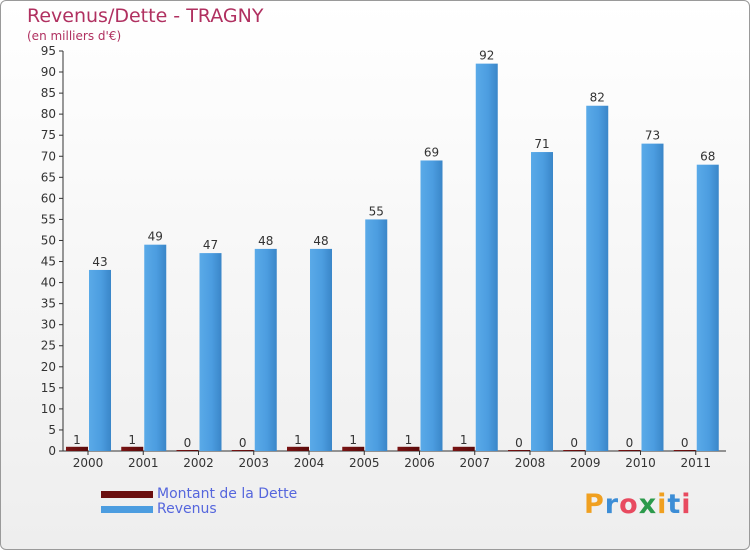  I want to click on y-tick-label: 0, so click(52, 451).